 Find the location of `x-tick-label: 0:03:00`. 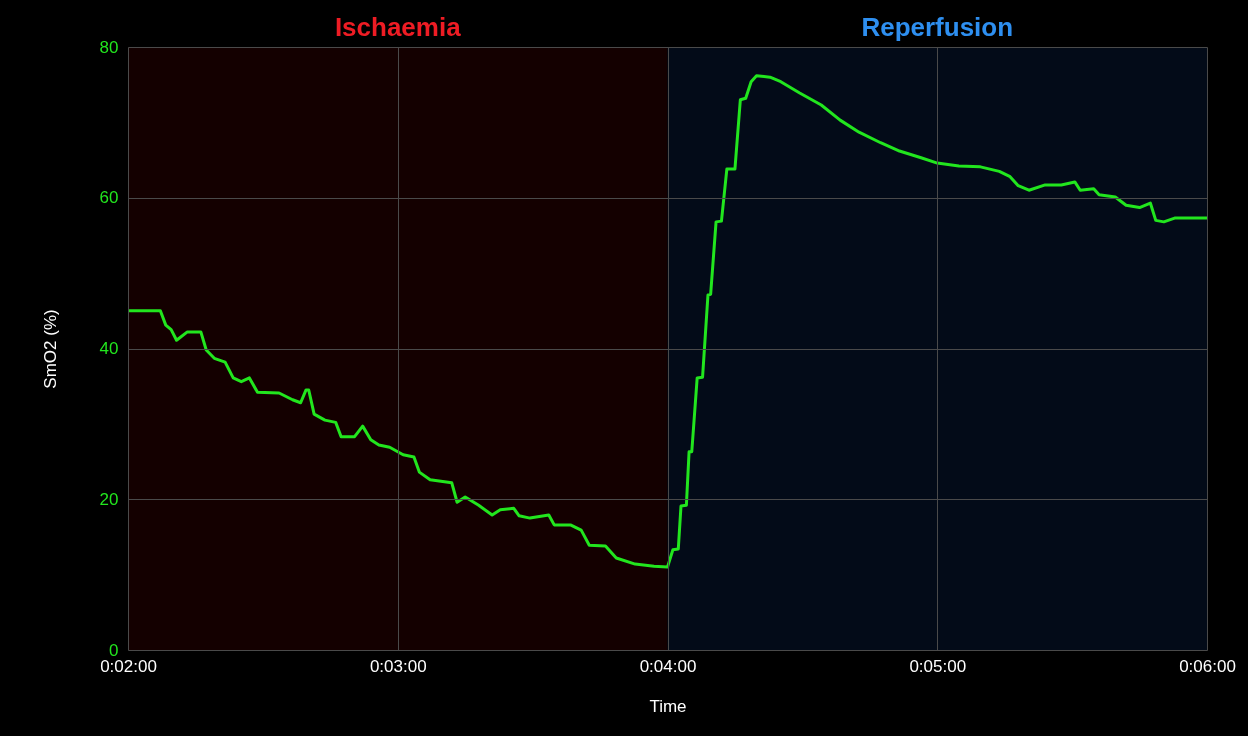

x-tick-label: 0:03:00 is located at coordinates (398, 666).